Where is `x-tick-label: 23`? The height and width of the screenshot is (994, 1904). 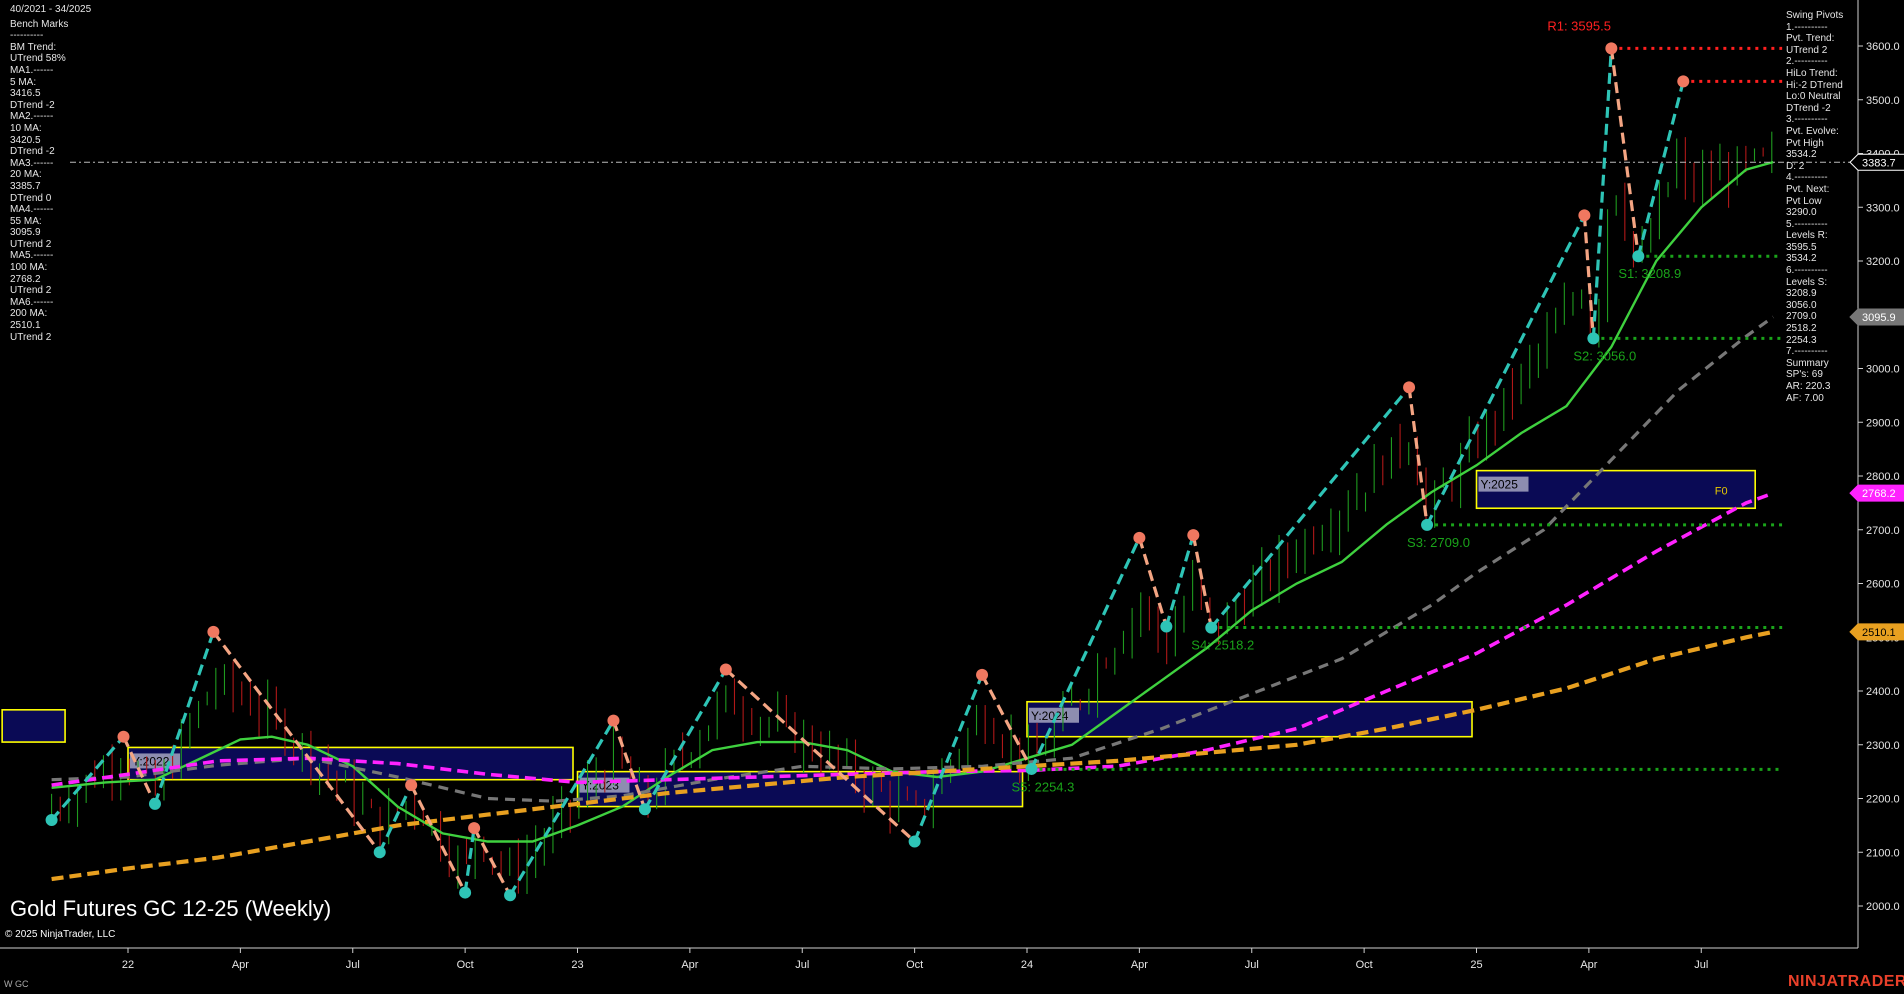
x-tick-label: 23 is located at coordinates (577, 965).